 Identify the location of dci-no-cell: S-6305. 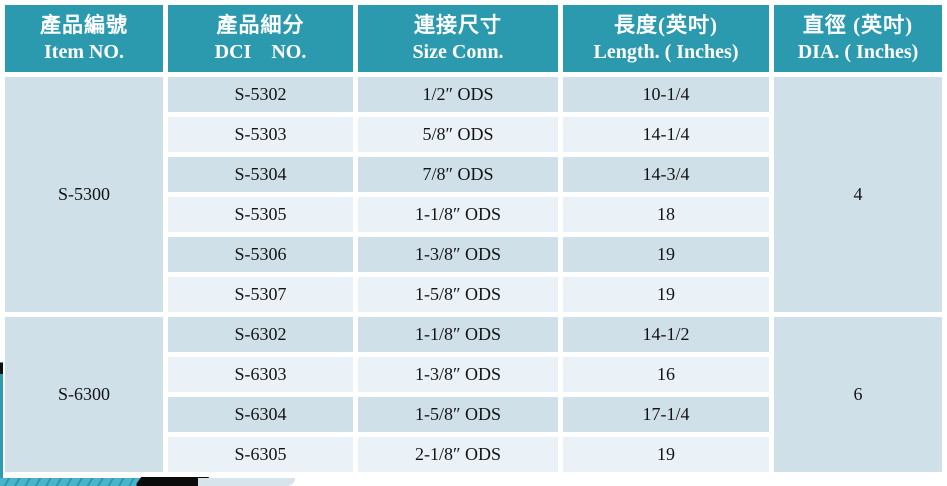
(260, 454).